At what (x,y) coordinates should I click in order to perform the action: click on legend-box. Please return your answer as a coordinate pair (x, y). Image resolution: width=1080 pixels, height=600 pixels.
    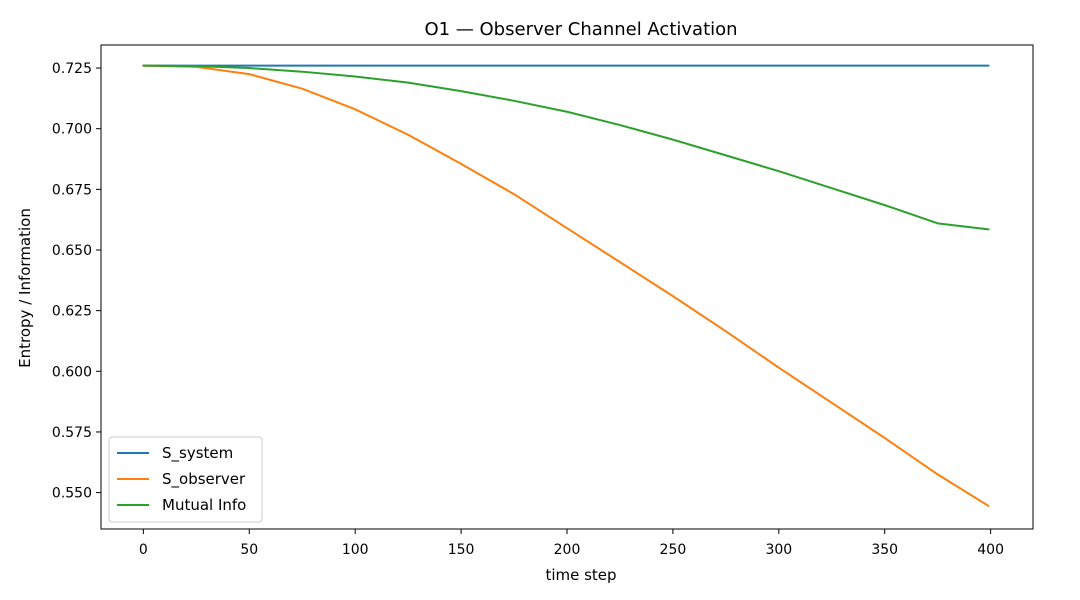
    Looking at the image, I should click on (185, 479).